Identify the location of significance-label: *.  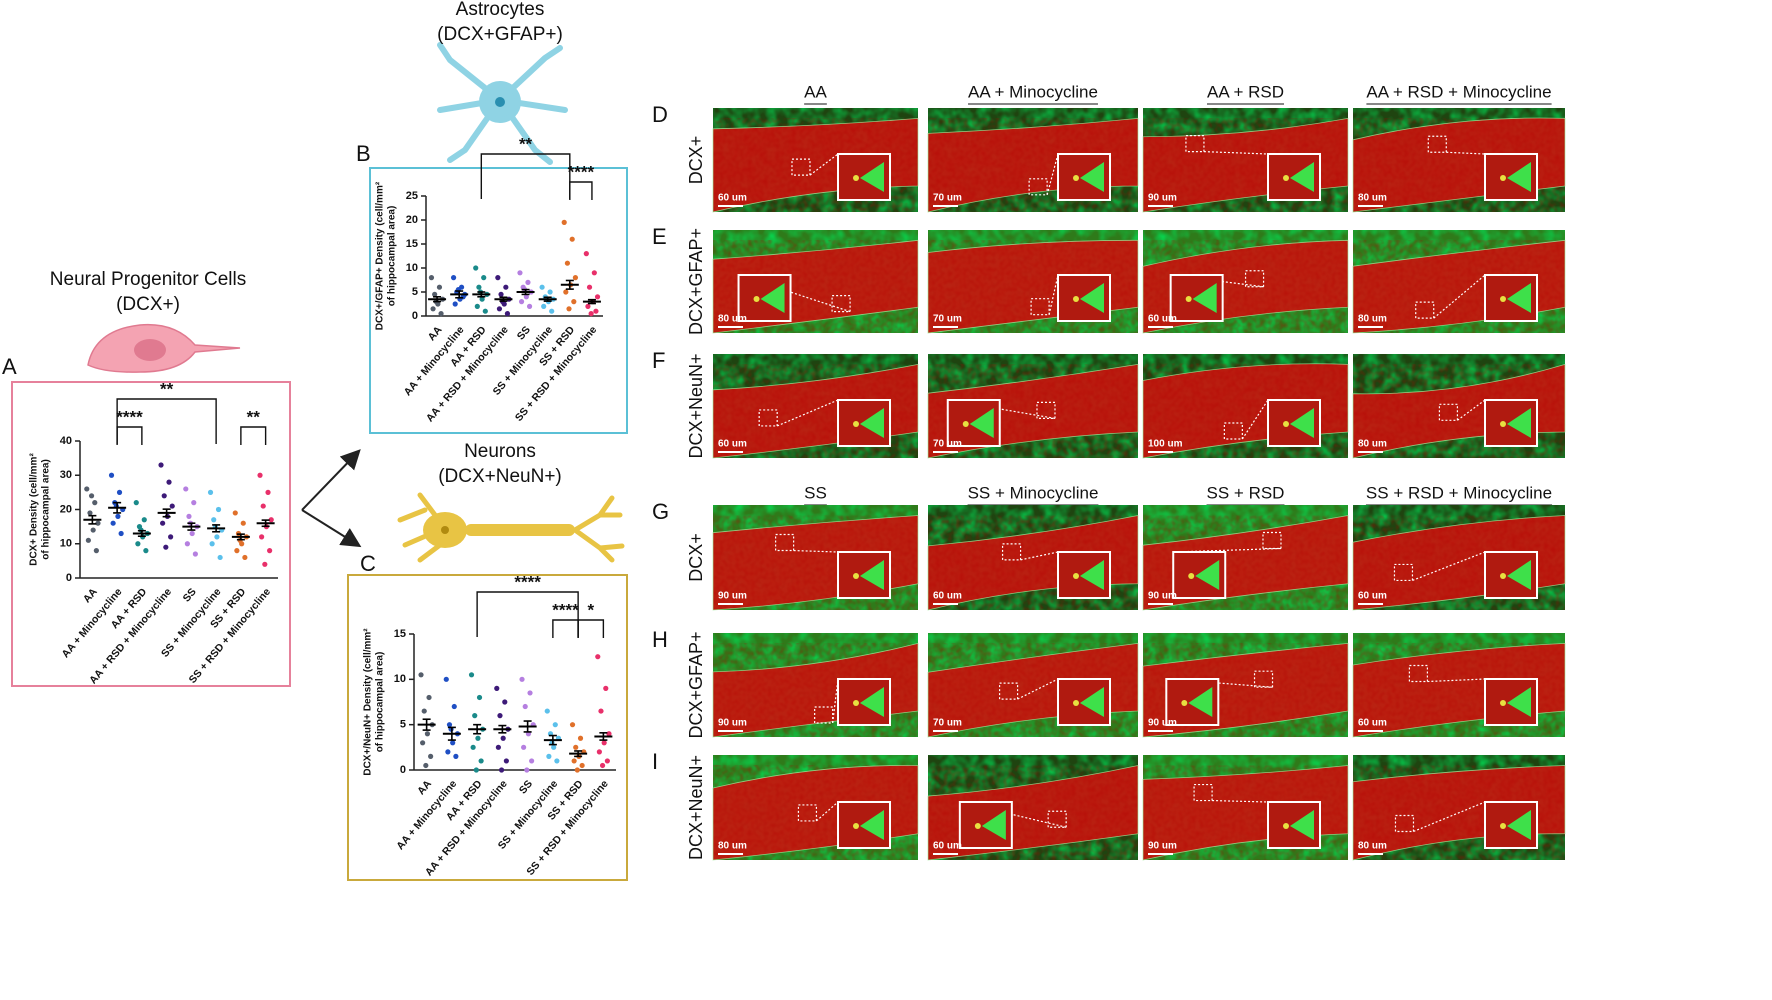
(590, 609).